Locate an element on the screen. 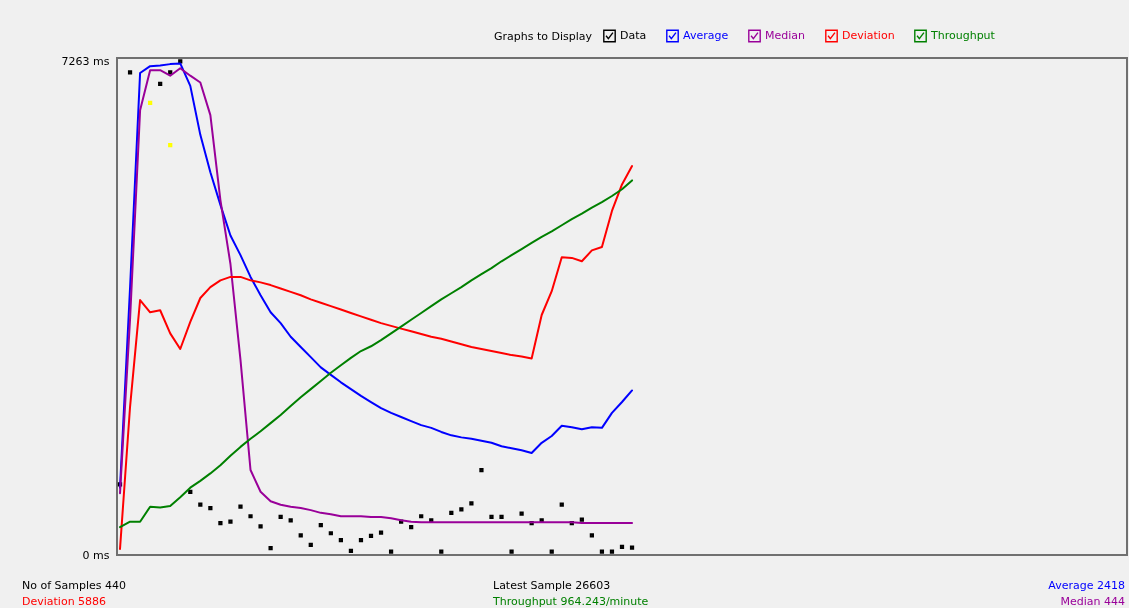  text: Median 444 is located at coordinates (1092, 601).